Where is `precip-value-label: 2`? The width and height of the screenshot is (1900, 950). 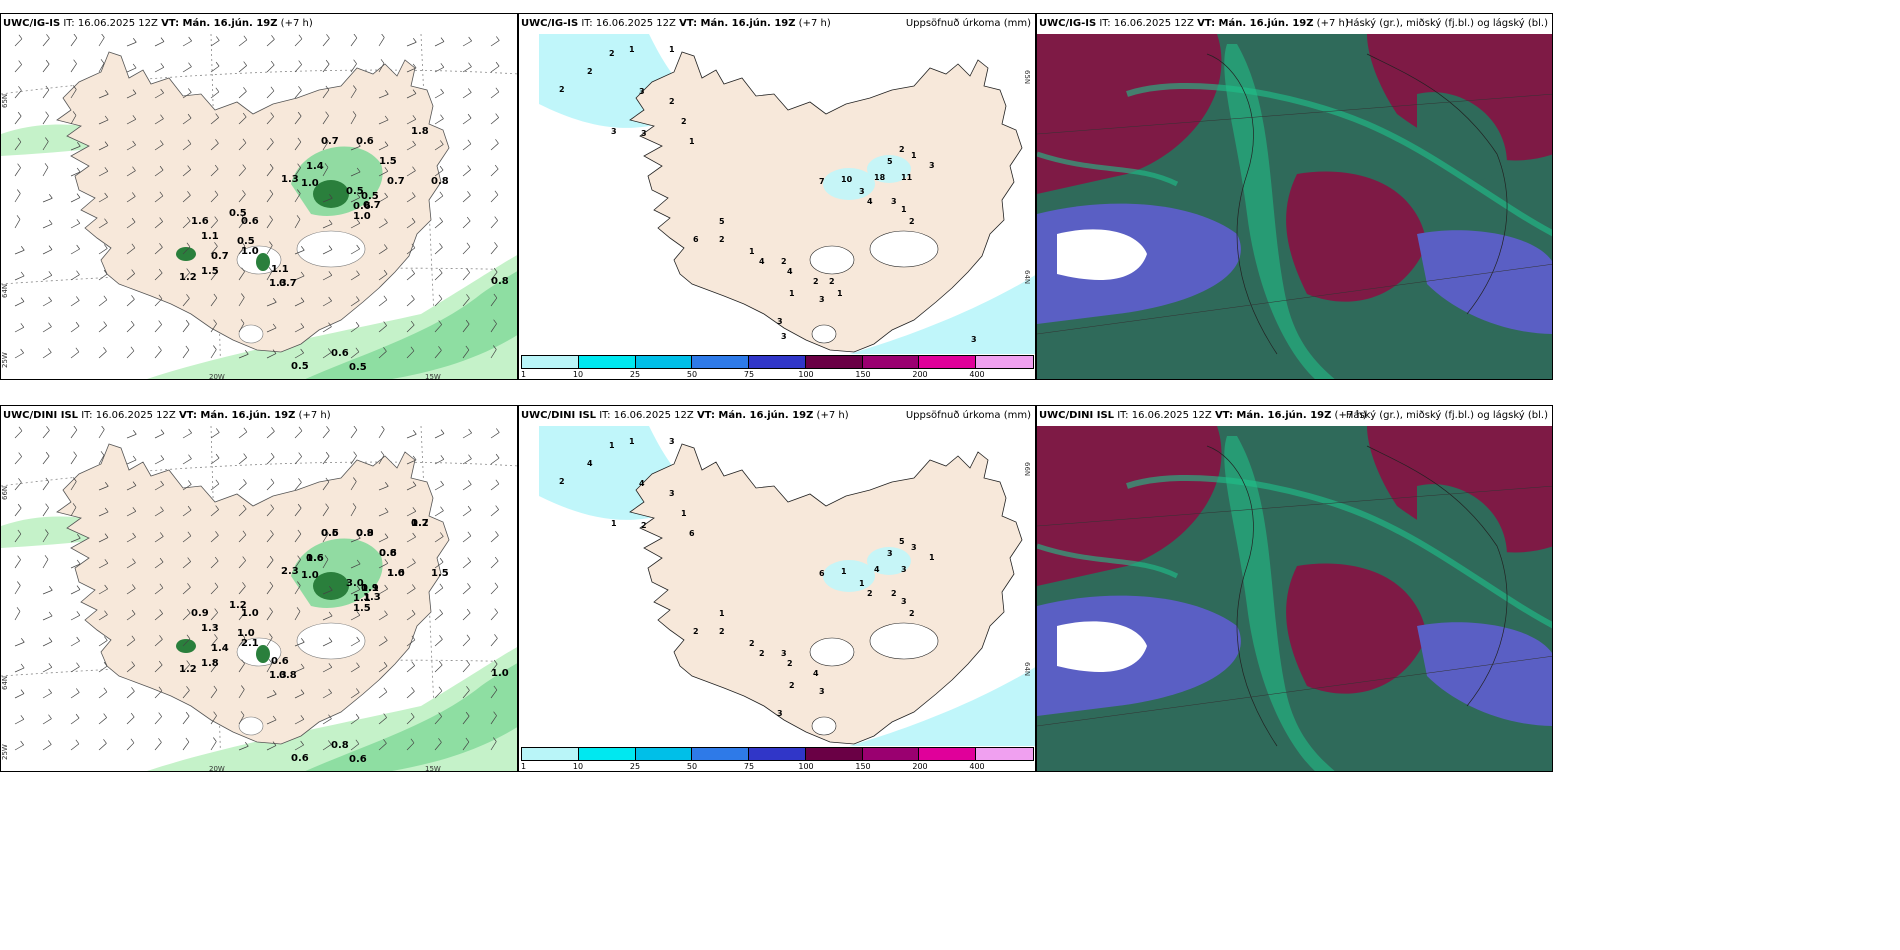
precip-value-label: 2 is located at coordinates (562, 481).